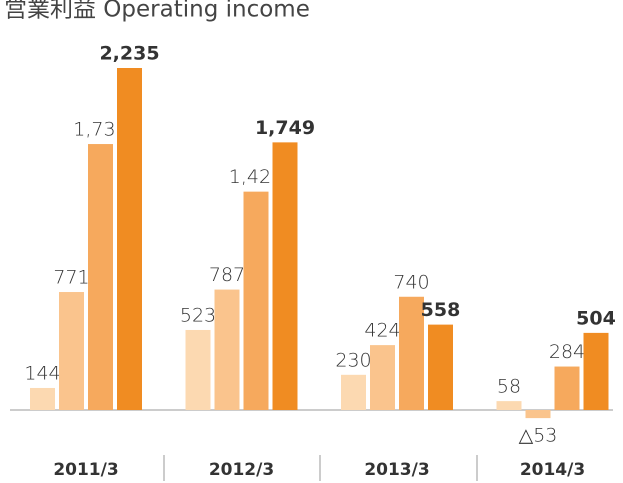  What do you see at coordinates (100, 130) in the screenshot?
I see `data-label: 1,738` at bounding box center [100, 130].